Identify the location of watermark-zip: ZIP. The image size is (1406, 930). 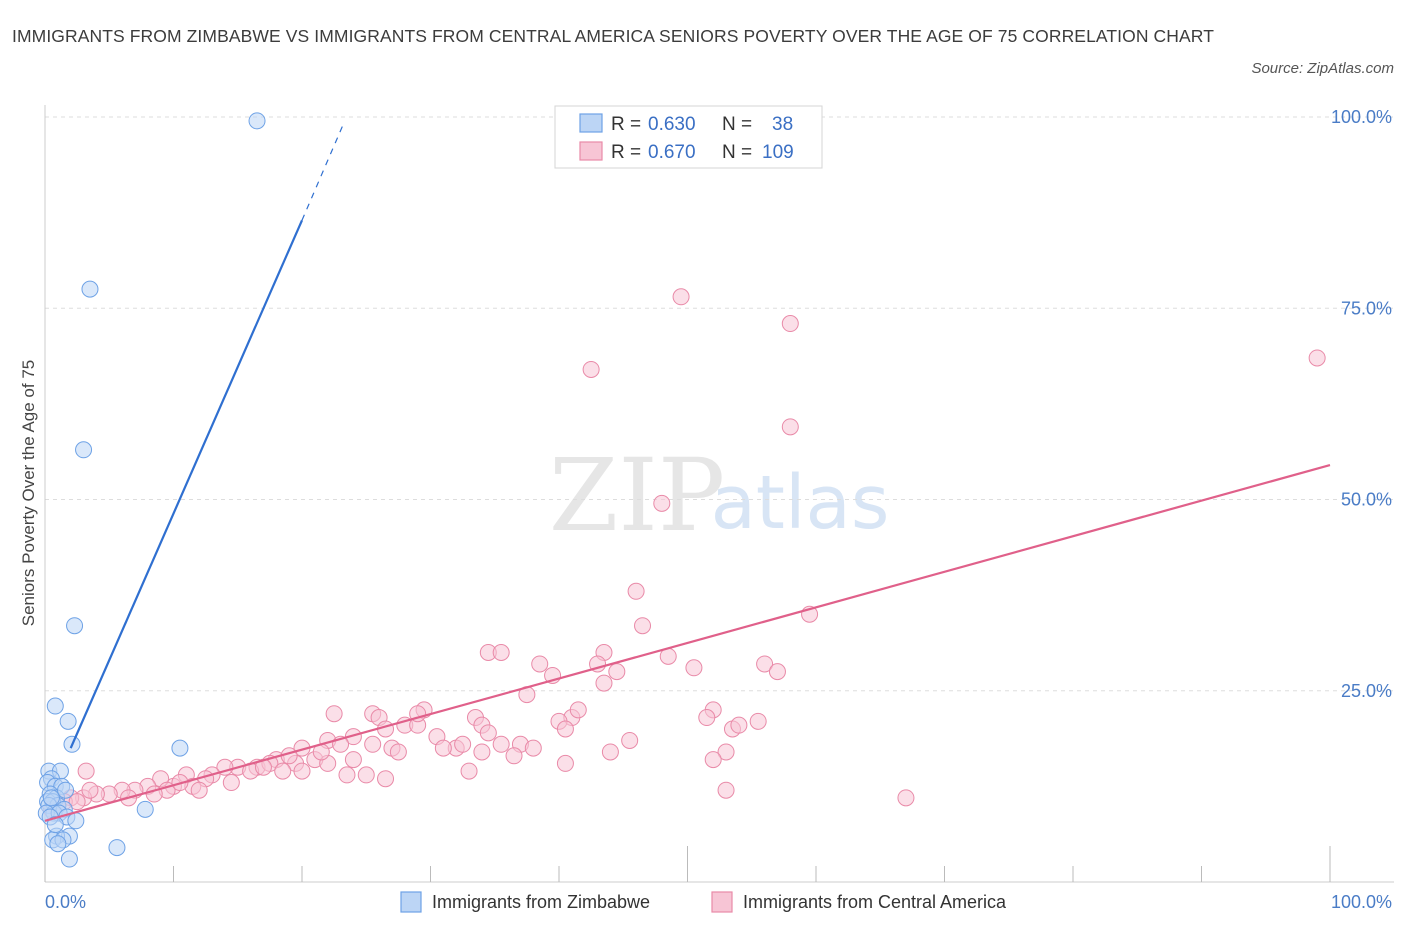
(637, 495).